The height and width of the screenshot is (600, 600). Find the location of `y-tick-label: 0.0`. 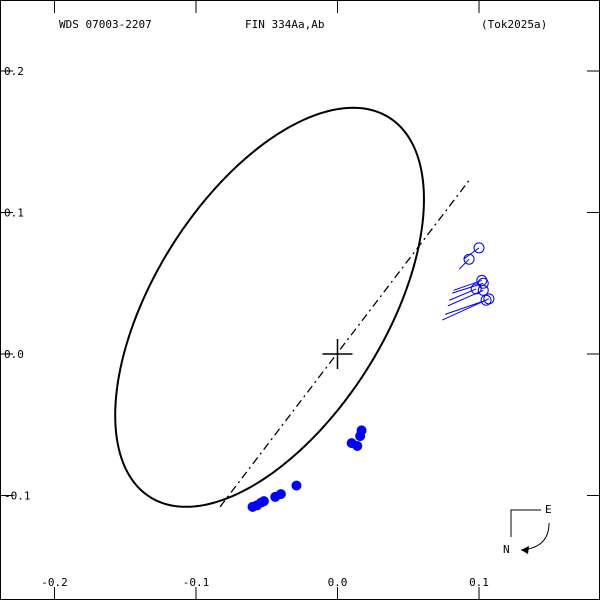

y-tick-label: 0.0 is located at coordinates (14, 354).